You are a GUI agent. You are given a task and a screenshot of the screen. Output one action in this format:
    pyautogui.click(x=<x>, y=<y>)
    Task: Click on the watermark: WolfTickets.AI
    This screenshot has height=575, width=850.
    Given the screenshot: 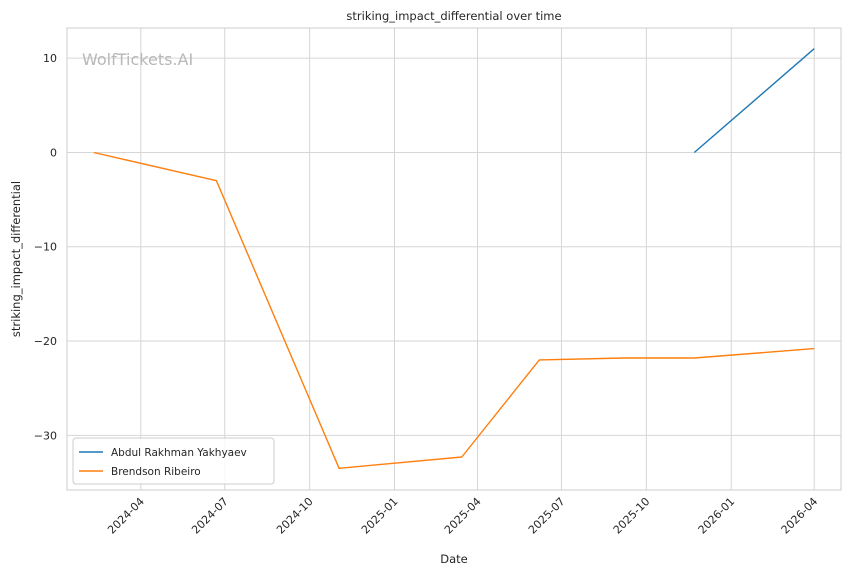 What is the action you would take?
    pyautogui.click(x=137, y=59)
    